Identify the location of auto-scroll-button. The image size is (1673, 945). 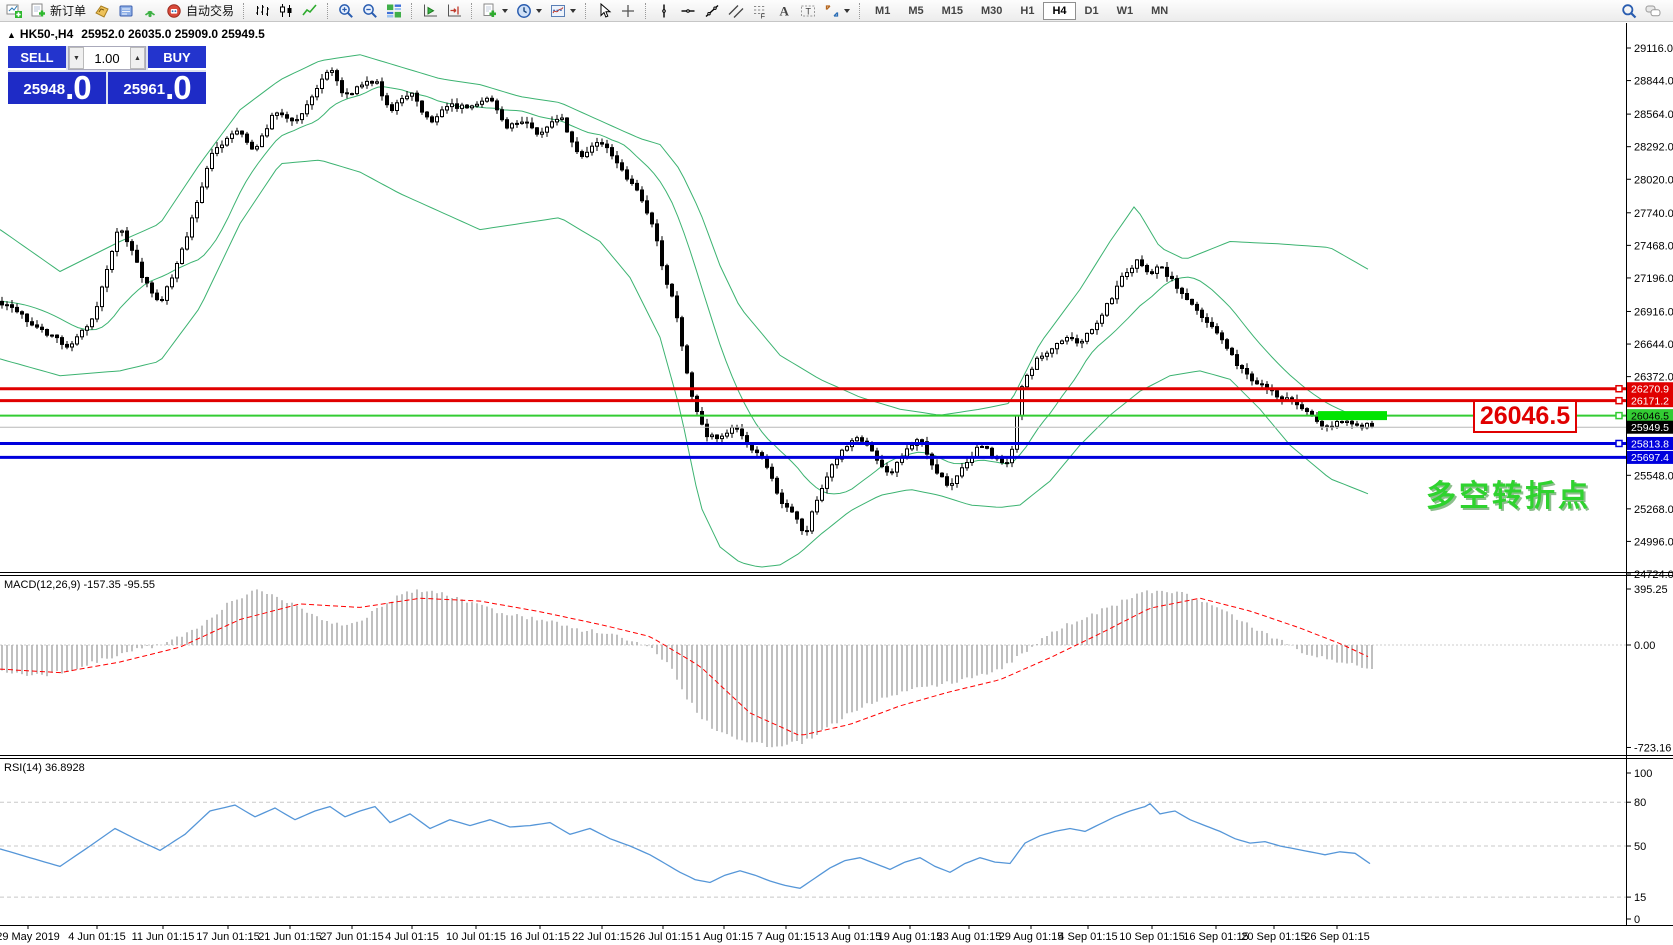
(430, 11).